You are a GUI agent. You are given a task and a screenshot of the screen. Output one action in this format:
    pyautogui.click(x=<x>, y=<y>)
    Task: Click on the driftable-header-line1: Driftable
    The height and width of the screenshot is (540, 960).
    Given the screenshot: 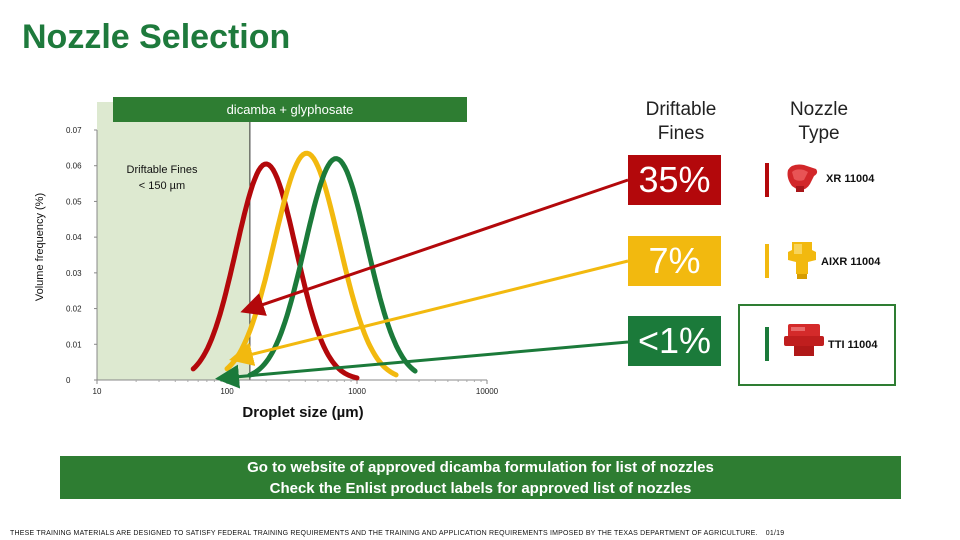 What is the action you would take?
    pyautogui.click(x=681, y=109)
    